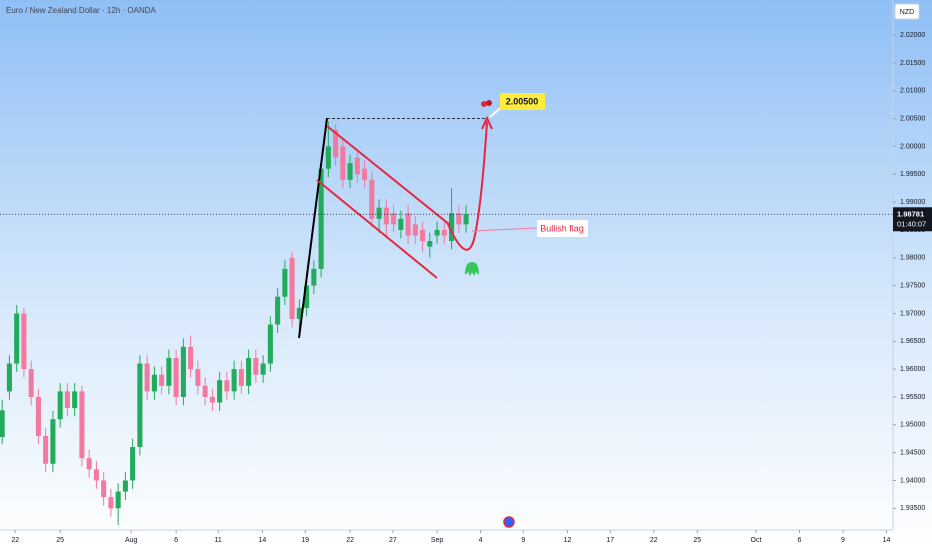 The width and height of the screenshot is (932, 550). I want to click on y-tick-label: 1.97000, so click(912, 313).